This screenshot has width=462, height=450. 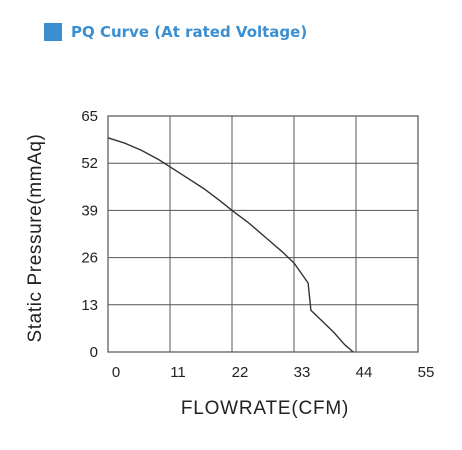 I want to click on chart-heading: PQ Curve (At rated Voltage), so click(x=189, y=32).